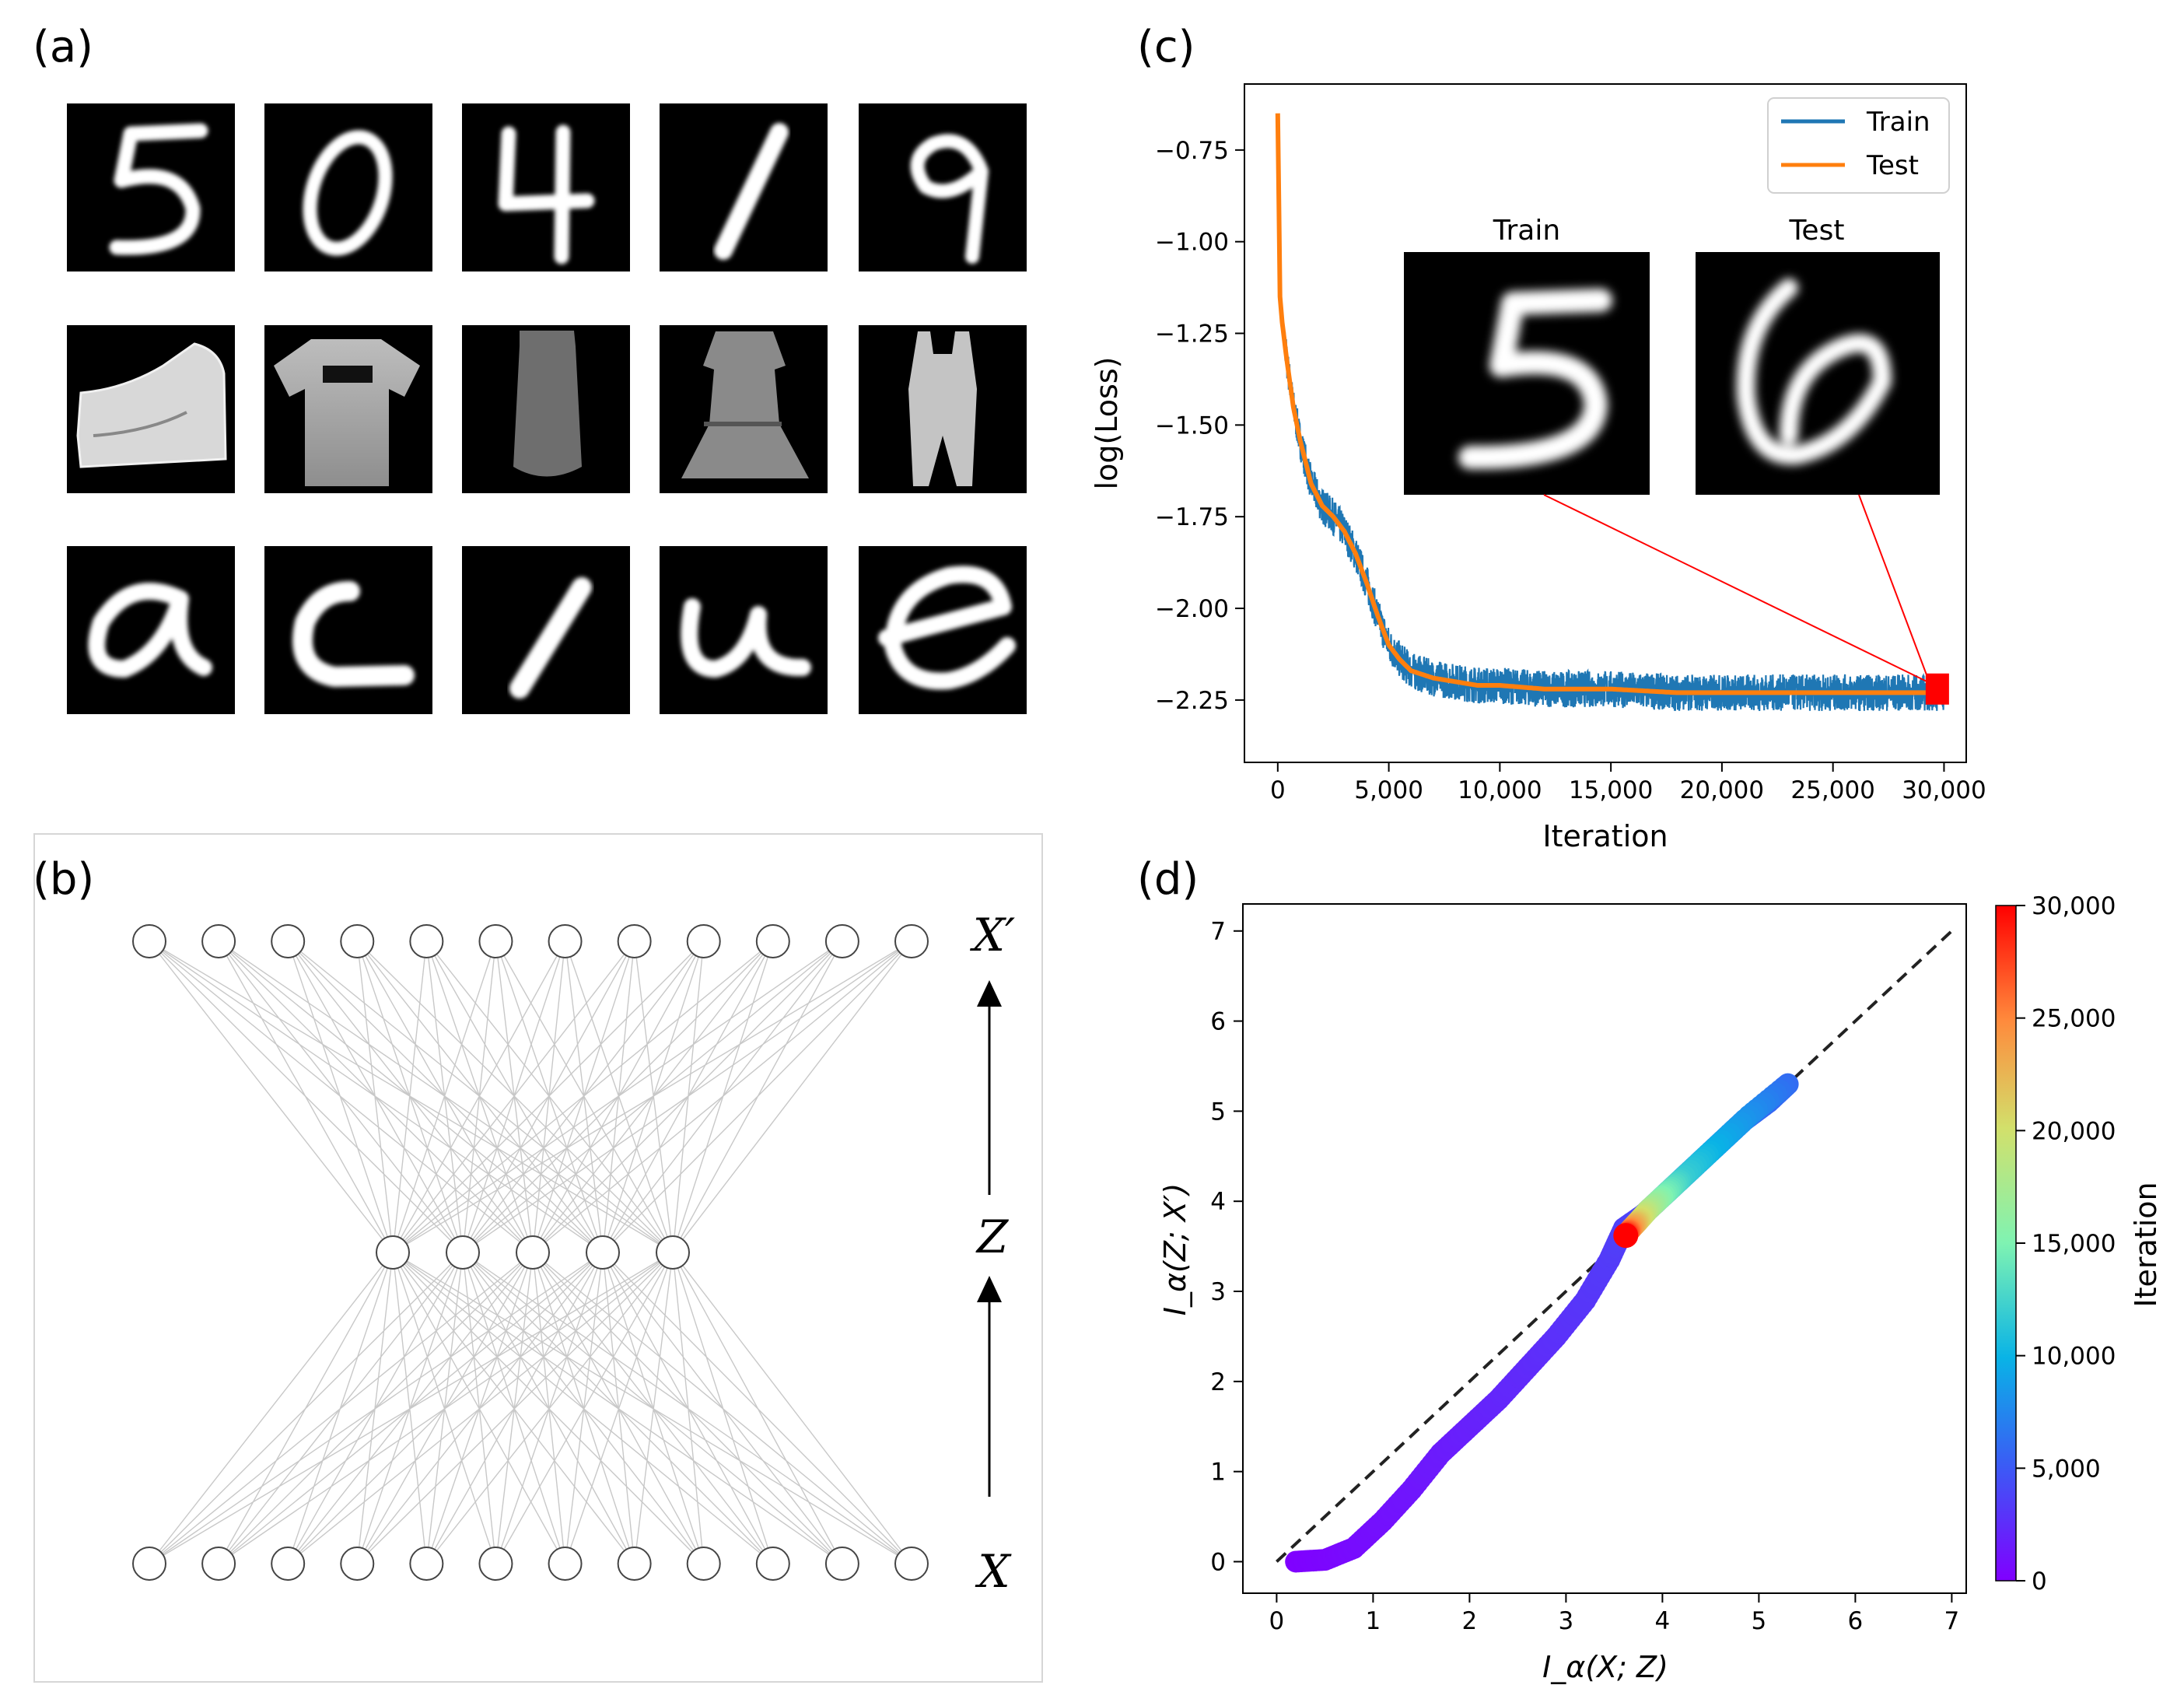  What do you see at coordinates (2006, 1243) in the screenshot?
I see `colorbar-gradient` at bounding box center [2006, 1243].